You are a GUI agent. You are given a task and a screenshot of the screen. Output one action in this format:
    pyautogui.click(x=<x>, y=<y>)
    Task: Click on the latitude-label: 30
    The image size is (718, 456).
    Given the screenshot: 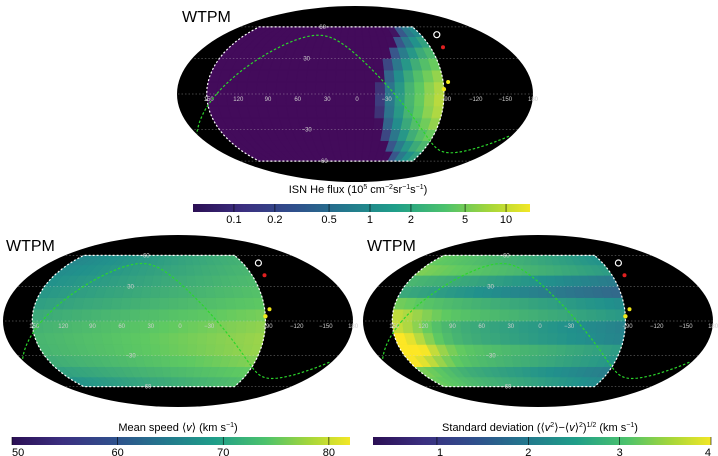 What is the action you would take?
    pyautogui.click(x=130, y=287)
    